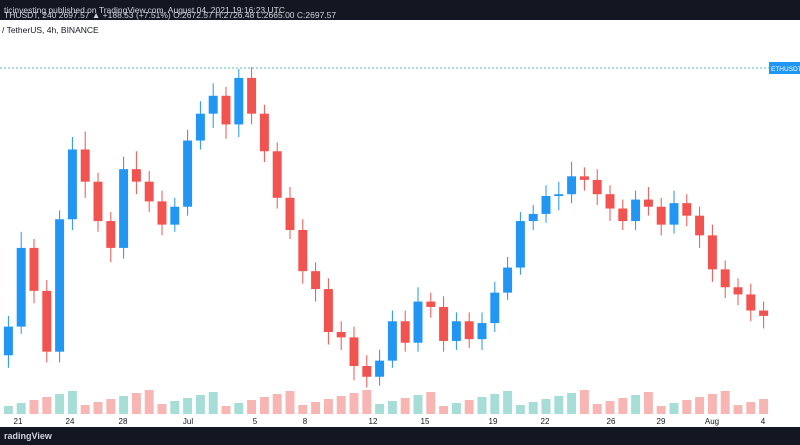 The width and height of the screenshot is (800, 445). I want to click on x-tick-label: 21, so click(18, 421).